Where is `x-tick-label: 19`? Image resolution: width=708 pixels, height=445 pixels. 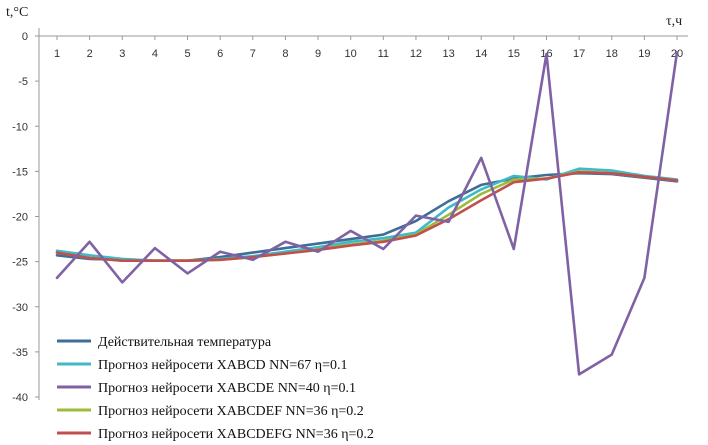
x-tick-label: 19 is located at coordinates (644, 54).